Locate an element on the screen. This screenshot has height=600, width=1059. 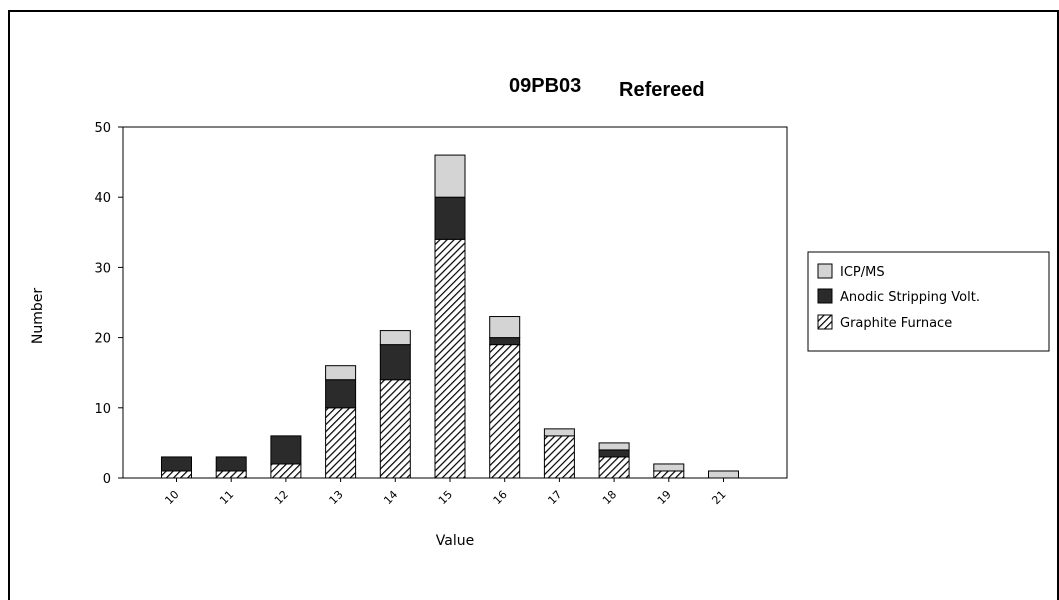
x-tick-label: 10 is located at coordinates (171, 497).